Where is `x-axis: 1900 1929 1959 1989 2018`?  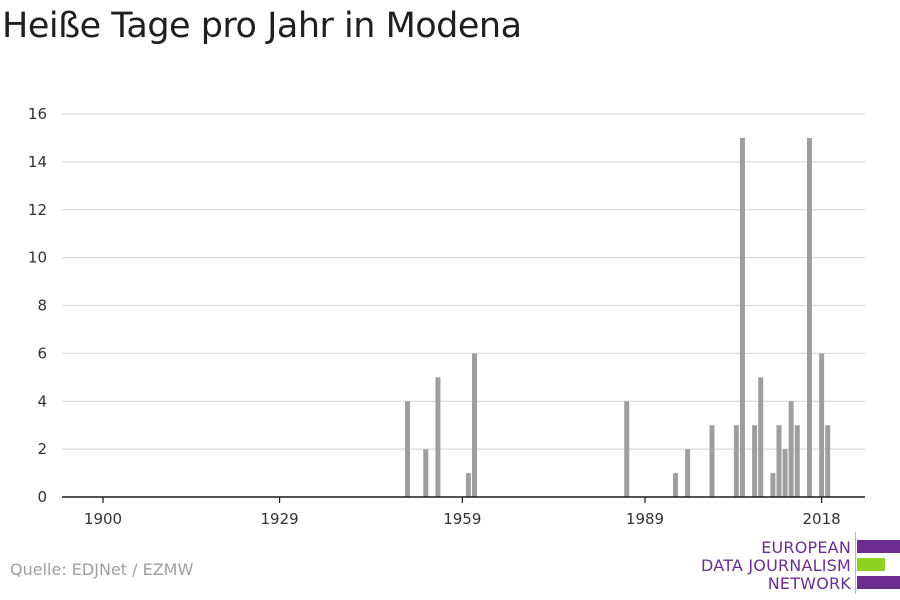 x-axis: 1900 1929 1959 1989 2018 is located at coordinates (463, 512).